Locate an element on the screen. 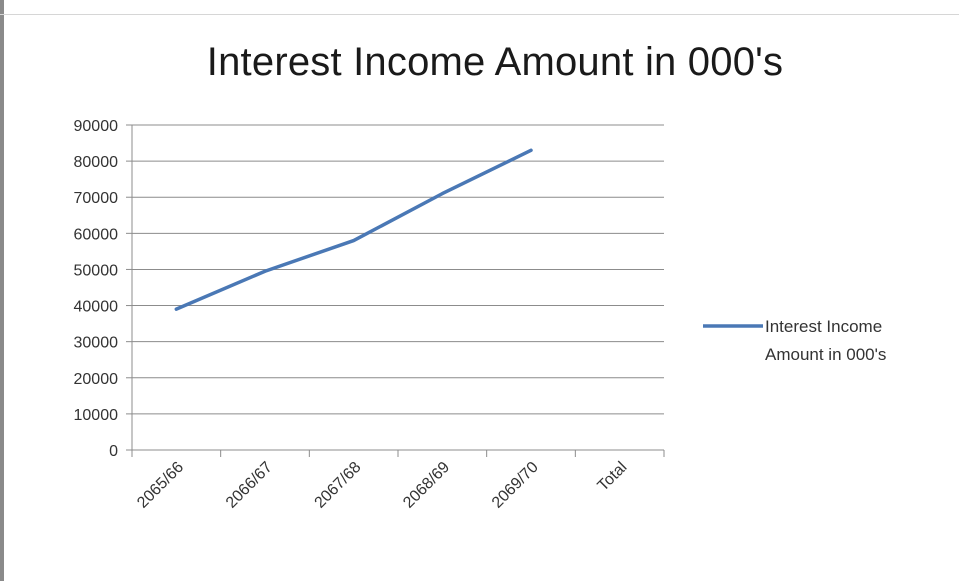 This screenshot has width=959, height=581. y-tick-label: 90000 is located at coordinates (96, 126).